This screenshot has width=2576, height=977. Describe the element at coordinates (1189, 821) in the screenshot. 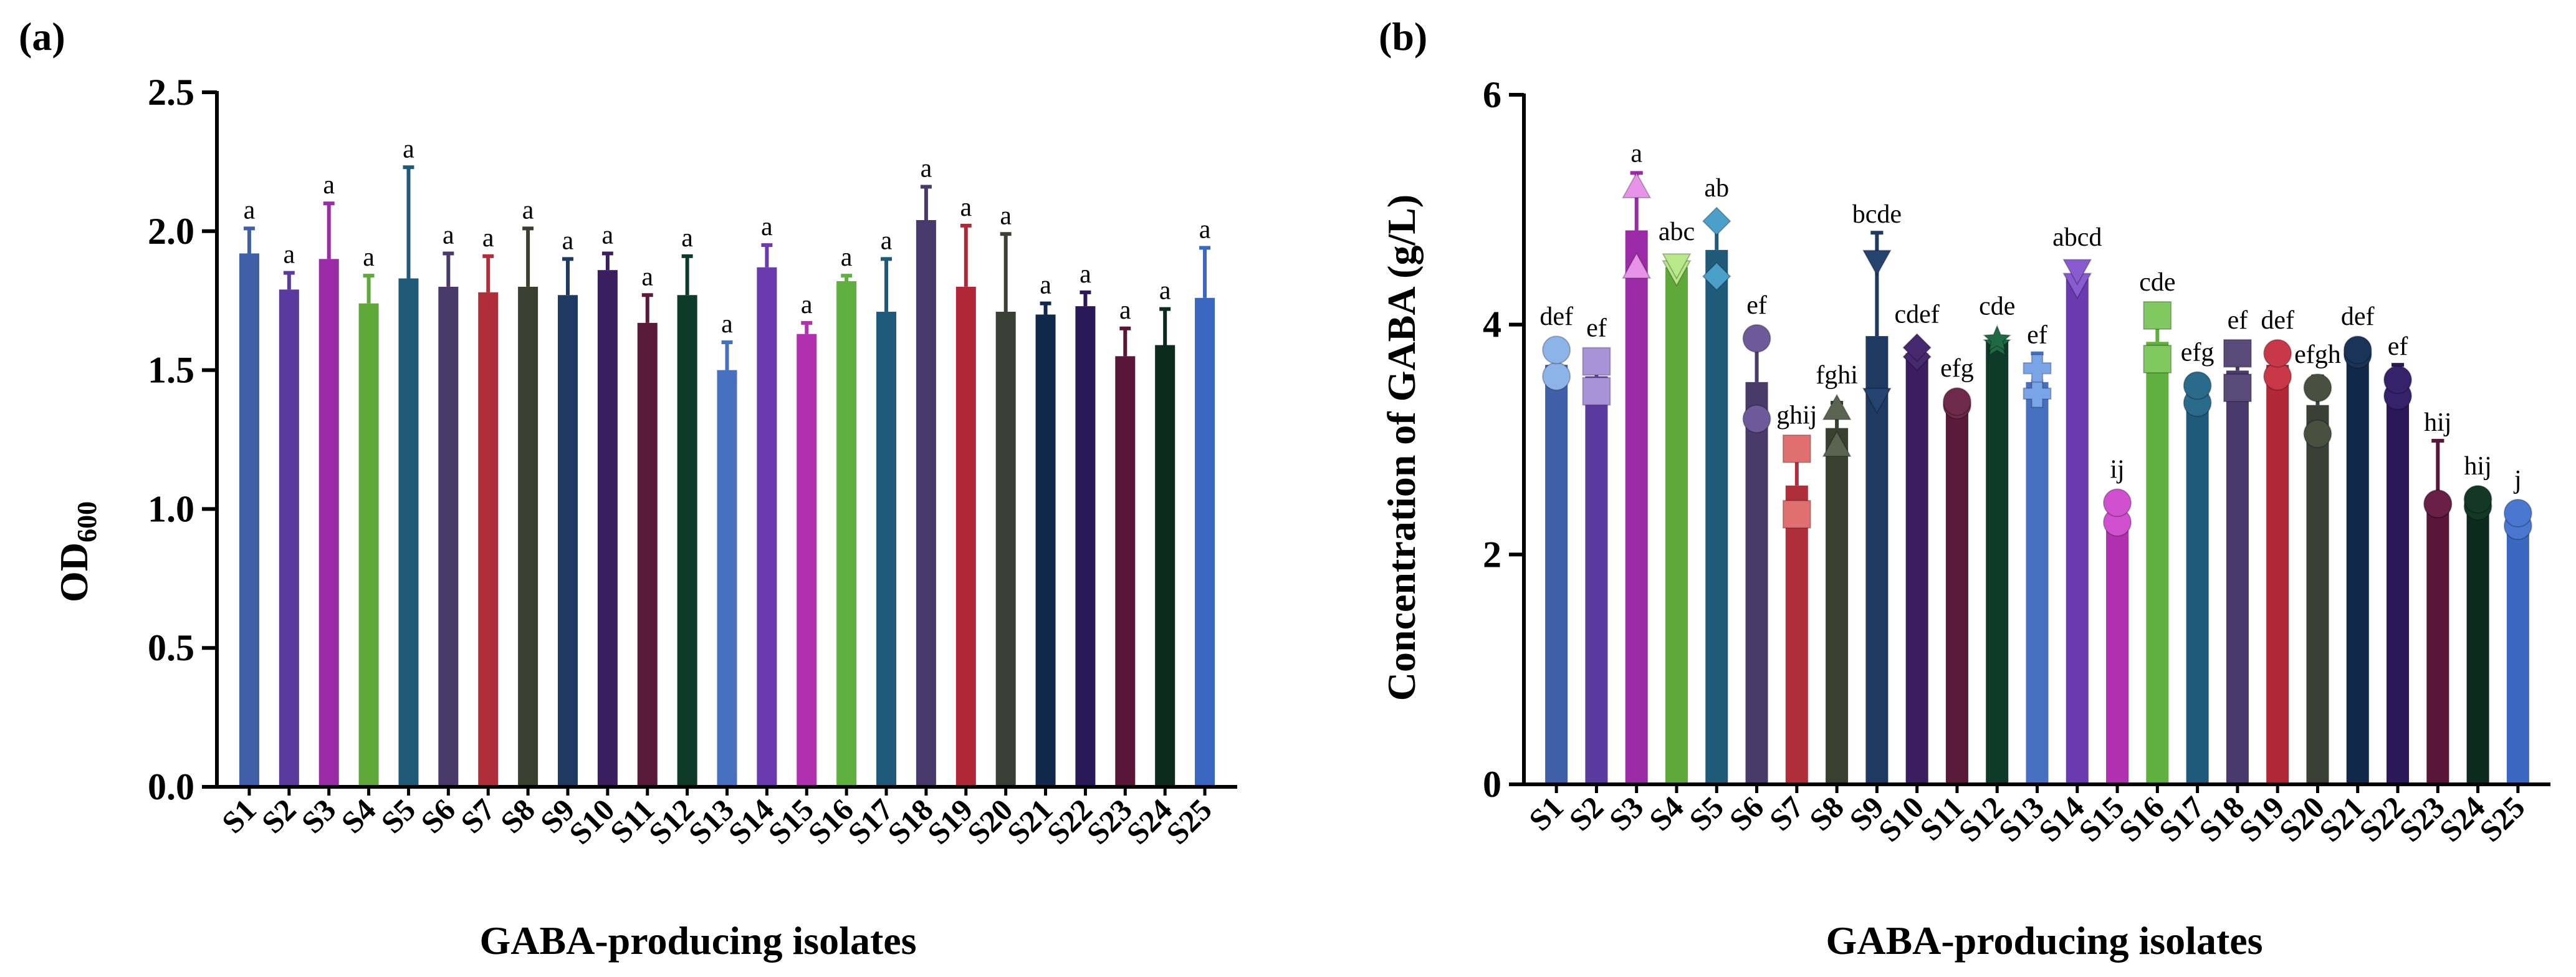

I see `x-tick-label-s25: S25` at that location.